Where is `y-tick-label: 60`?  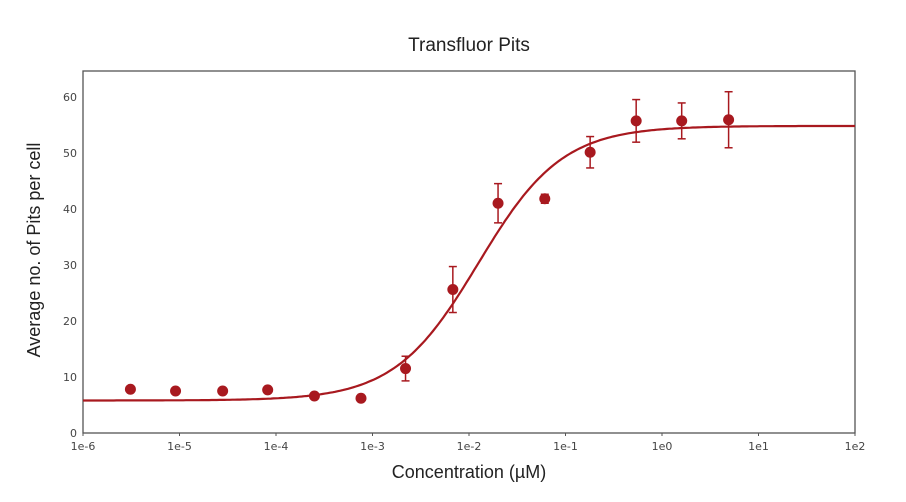
y-tick-label: 60 is located at coordinates (70, 97).